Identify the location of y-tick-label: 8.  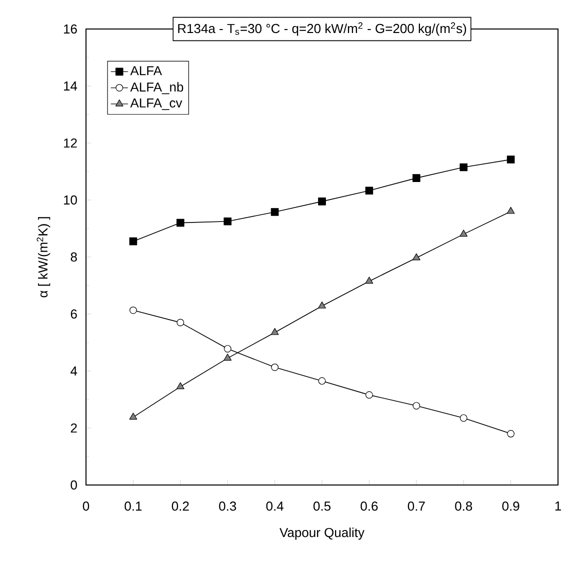
(73, 257).